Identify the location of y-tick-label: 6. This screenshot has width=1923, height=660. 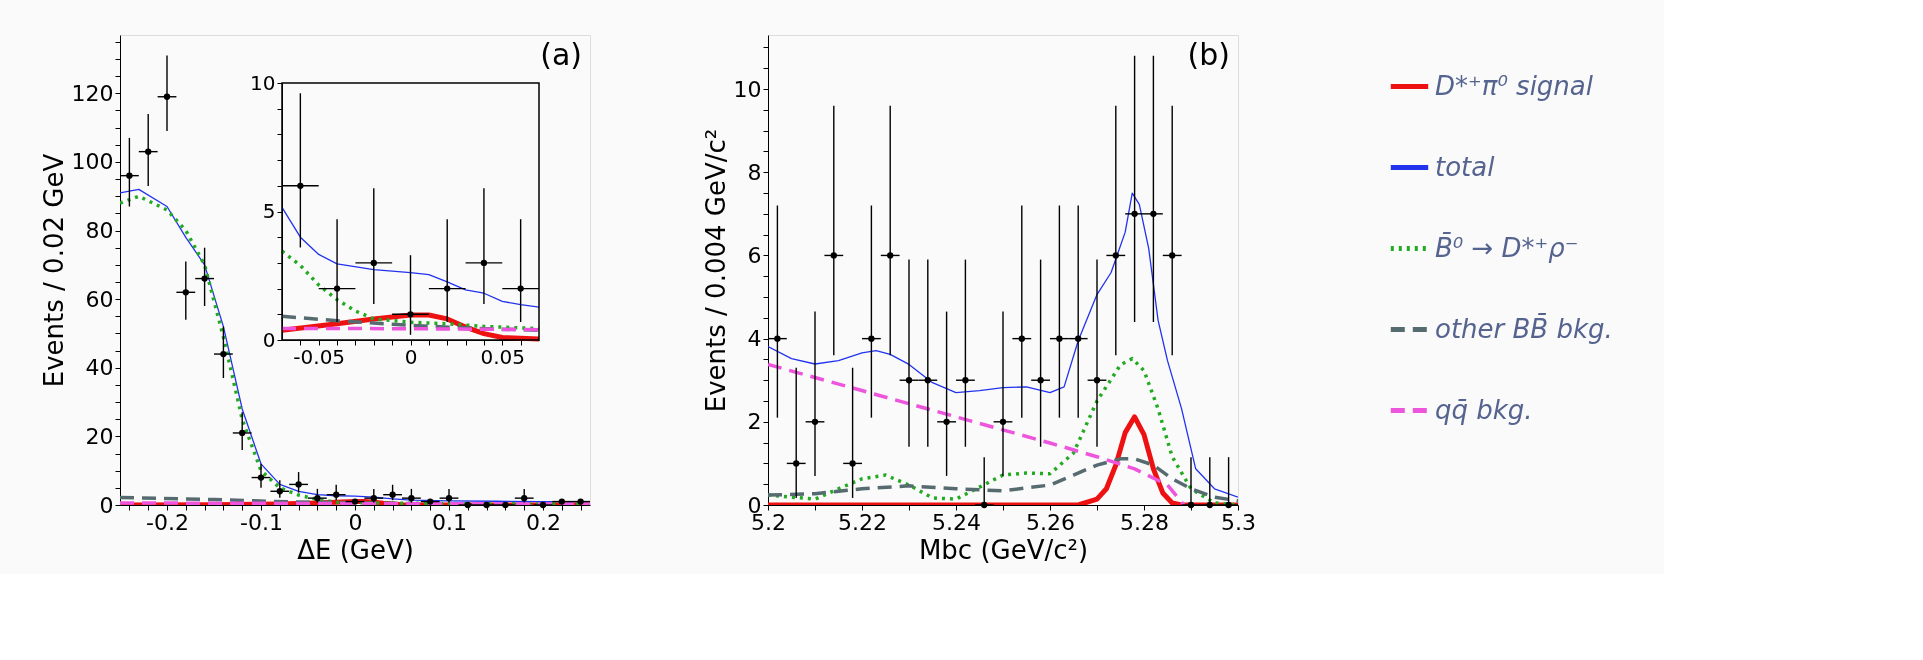
(754, 255).